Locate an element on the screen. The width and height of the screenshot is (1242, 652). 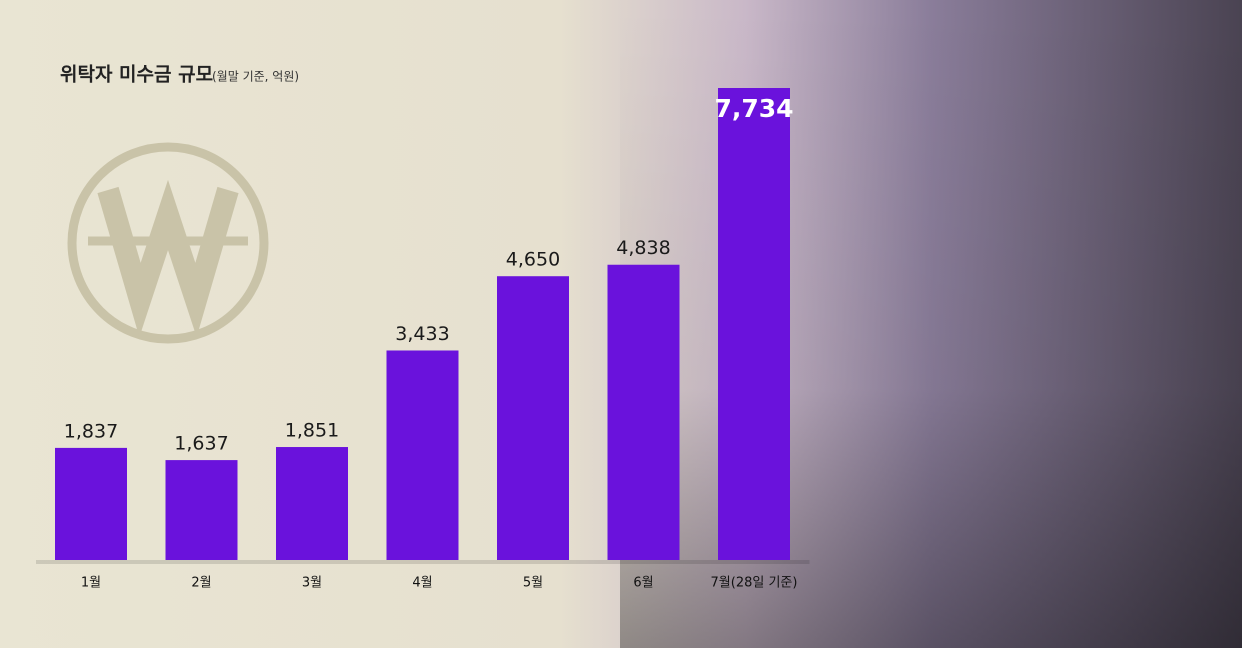
x-tick-label: 1월 is located at coordinates (91, 583).